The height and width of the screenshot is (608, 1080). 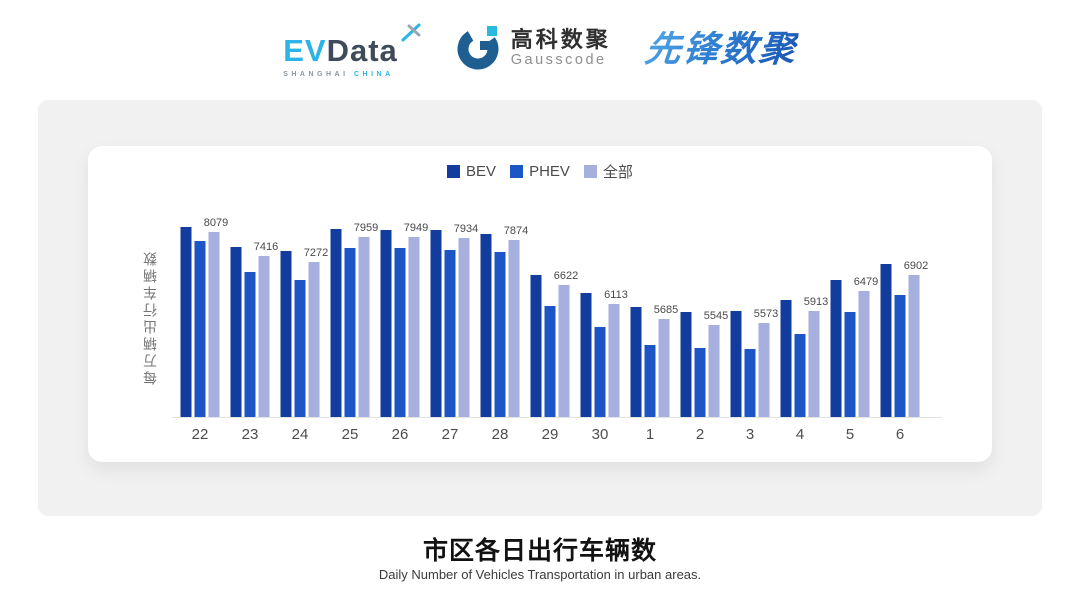 I want to click on bar-group-22: 8079 22, so click(x=201, y=330).